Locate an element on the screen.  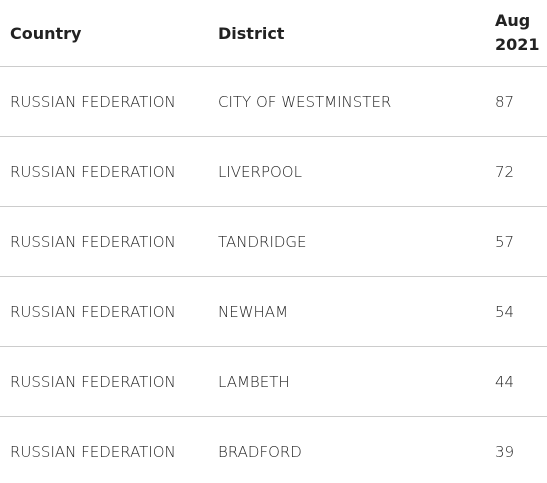
table-row: RUSSIAN FEDERATION LAMBETH 44 is located at coordinates (273, 381).